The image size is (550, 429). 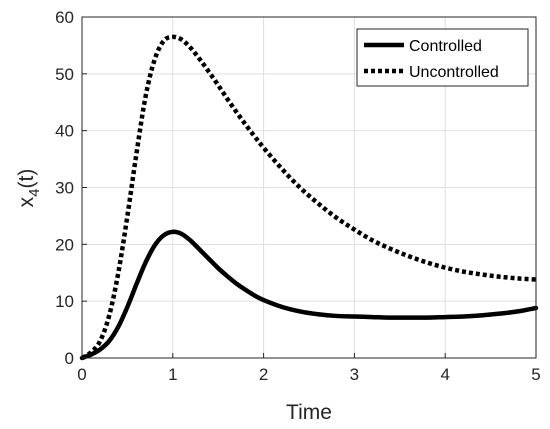 What do you see at coordinates (535, 374) in the screenshot?
I see `x-tick-label: 5` at bounding box center [535, 374].